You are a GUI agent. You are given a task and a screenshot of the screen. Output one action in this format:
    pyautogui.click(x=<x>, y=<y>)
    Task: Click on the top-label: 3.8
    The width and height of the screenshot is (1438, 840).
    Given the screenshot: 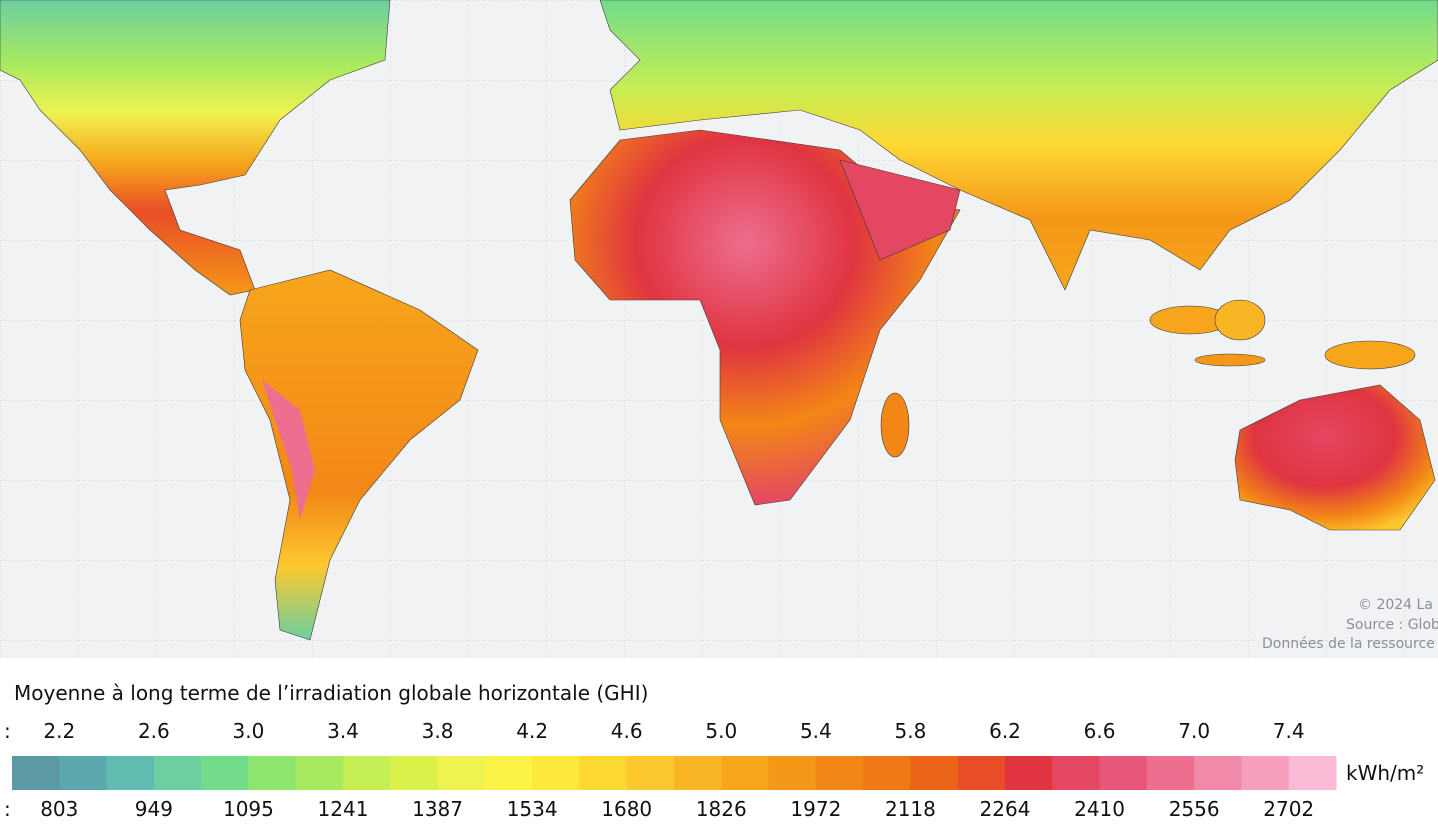 What is the action you would take?
    pyautogui.click(x=438, y=731)
    